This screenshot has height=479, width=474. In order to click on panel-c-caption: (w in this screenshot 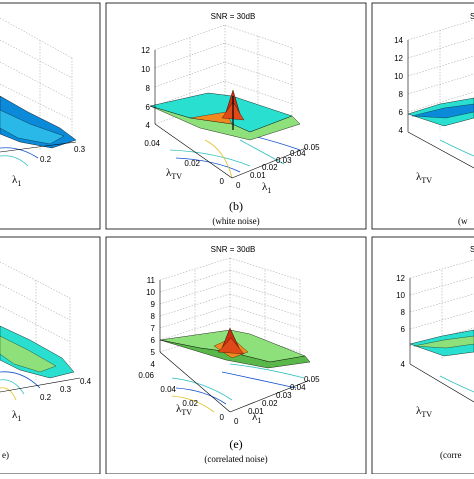, I will do `click(463, 221)`.